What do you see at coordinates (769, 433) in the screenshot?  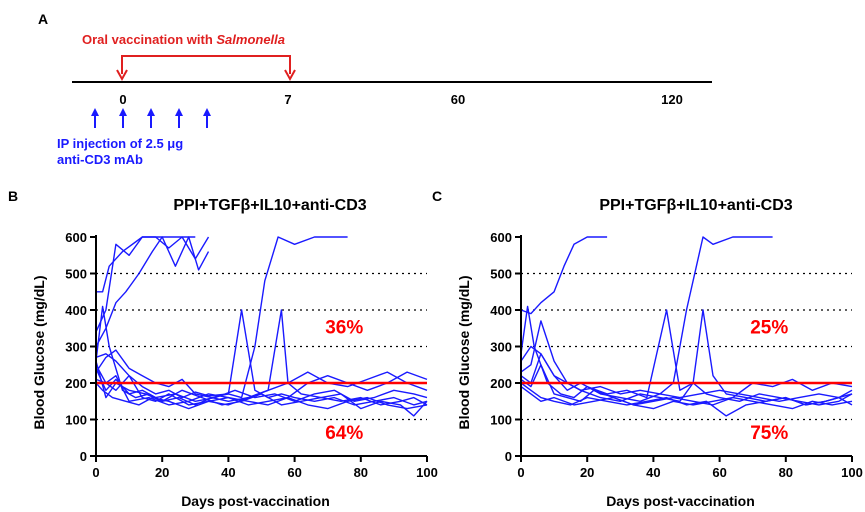 I see `percent-below-threshold: 75%` at bounding box center [769, 433].